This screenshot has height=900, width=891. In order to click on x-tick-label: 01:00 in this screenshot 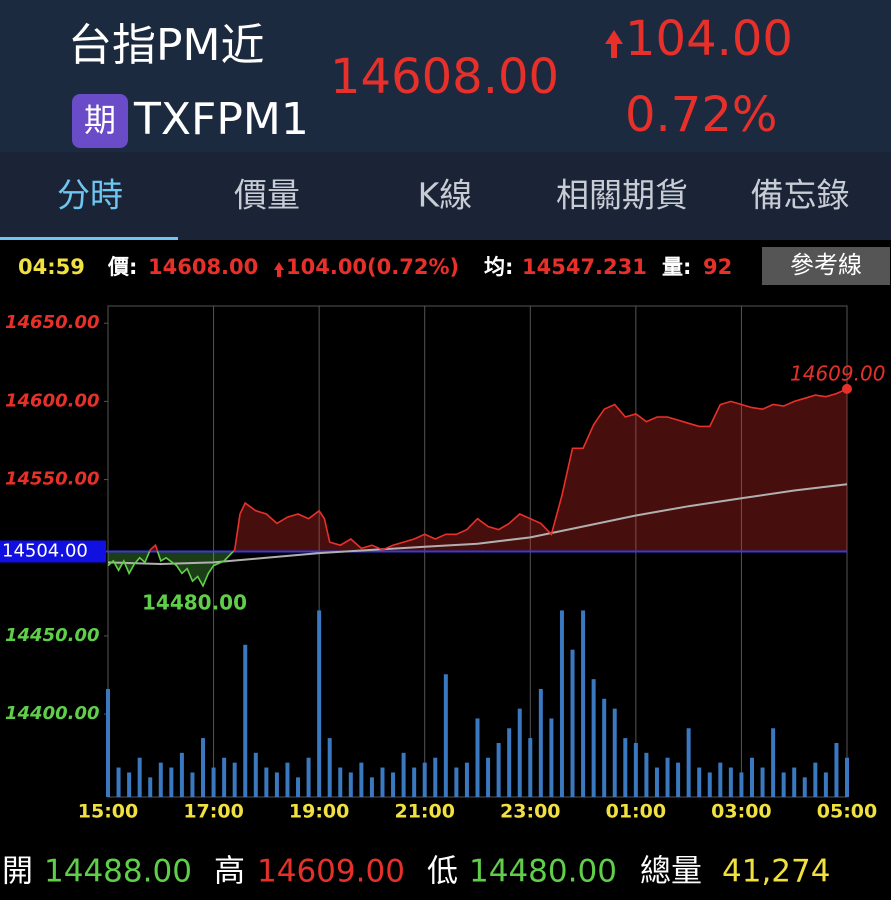, I will do `click(636, 812)`.